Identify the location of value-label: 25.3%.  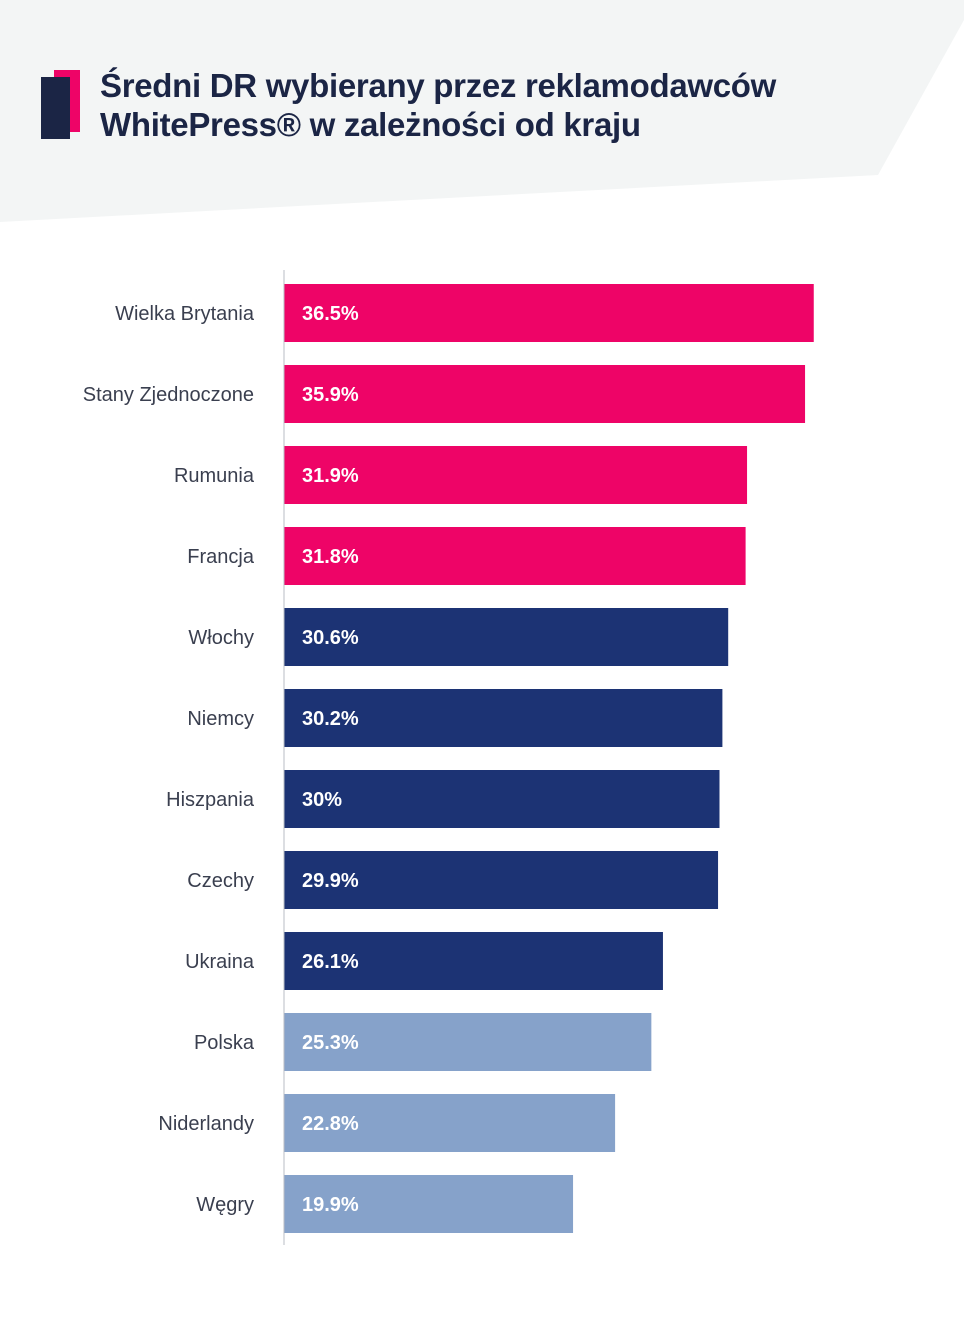
(330, 1043).